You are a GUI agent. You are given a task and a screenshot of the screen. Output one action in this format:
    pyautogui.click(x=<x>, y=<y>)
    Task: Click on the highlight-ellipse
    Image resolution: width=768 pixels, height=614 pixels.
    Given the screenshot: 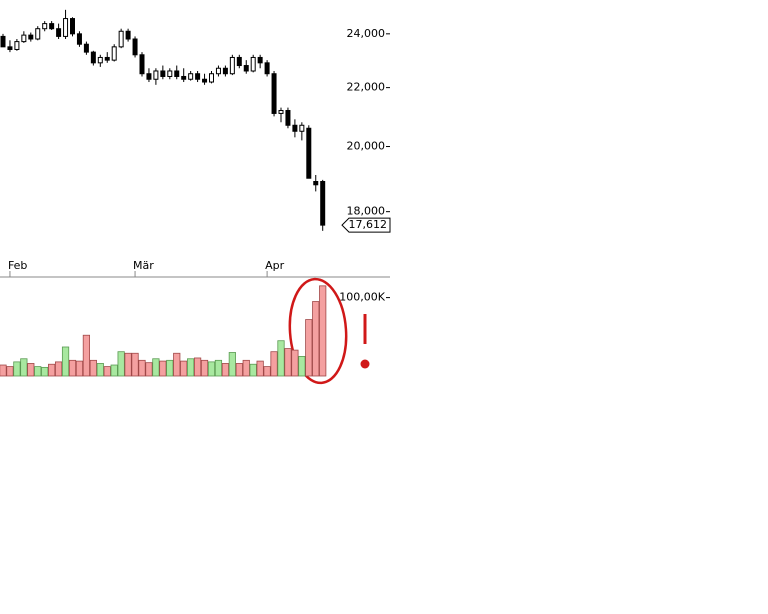 What is the action you would take?
    pyautogui.click(x=318, y=331)
    